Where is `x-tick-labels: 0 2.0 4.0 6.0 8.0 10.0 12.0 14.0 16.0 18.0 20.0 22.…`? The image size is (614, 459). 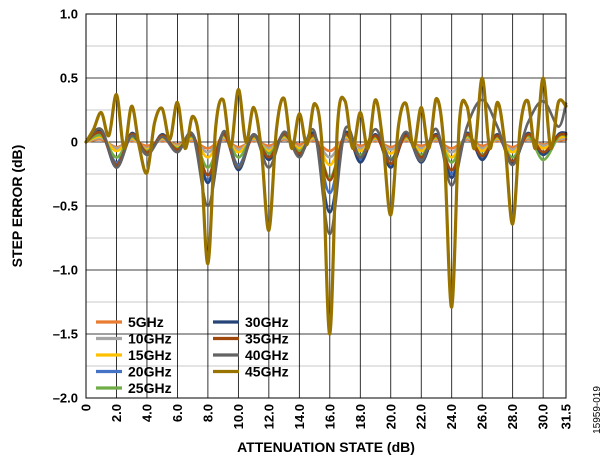
x-tick-labels: 0 2.0 4.0 6.0 8.0 10.0 12.0 14.0 16.0 18.0 20.0 22.… is located at coordinates (326, 416).